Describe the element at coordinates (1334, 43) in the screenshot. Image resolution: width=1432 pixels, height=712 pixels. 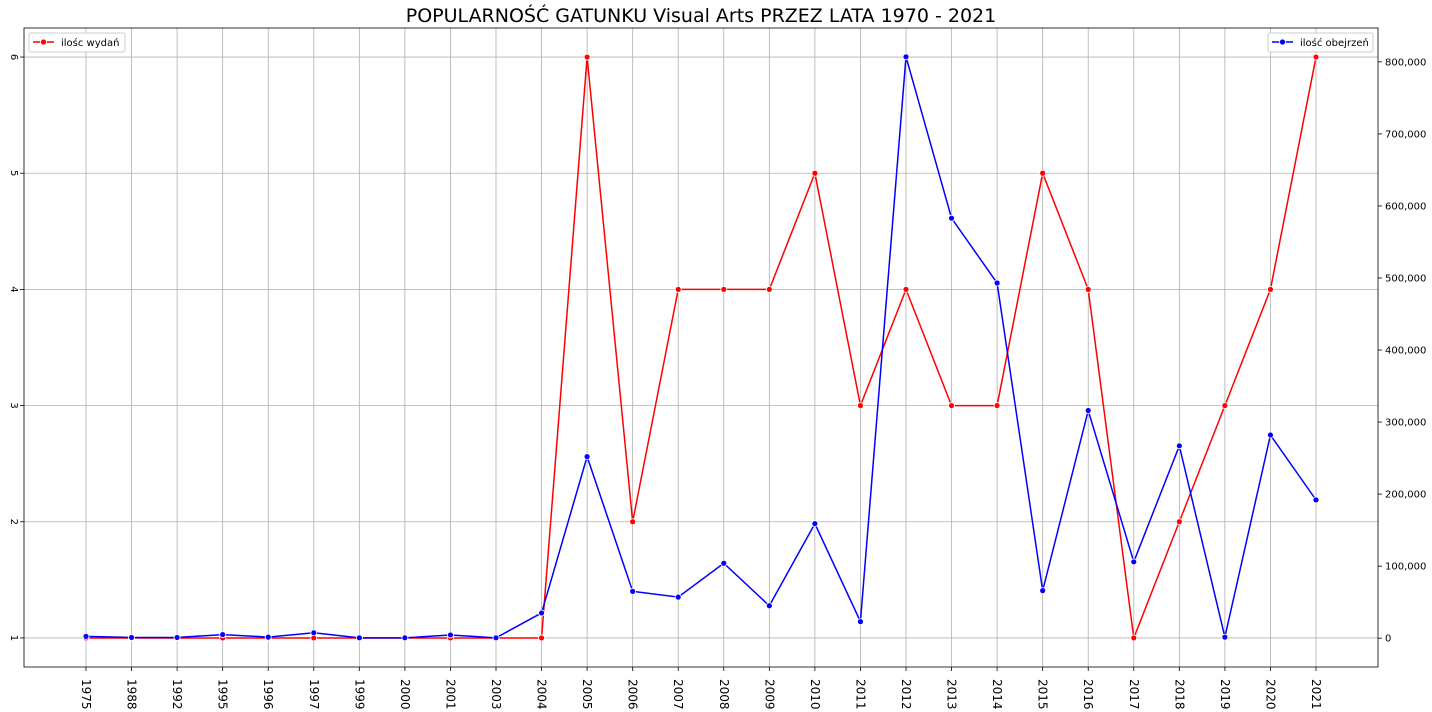
I see `legend-right-label: ilość obejrzeń` at that location.